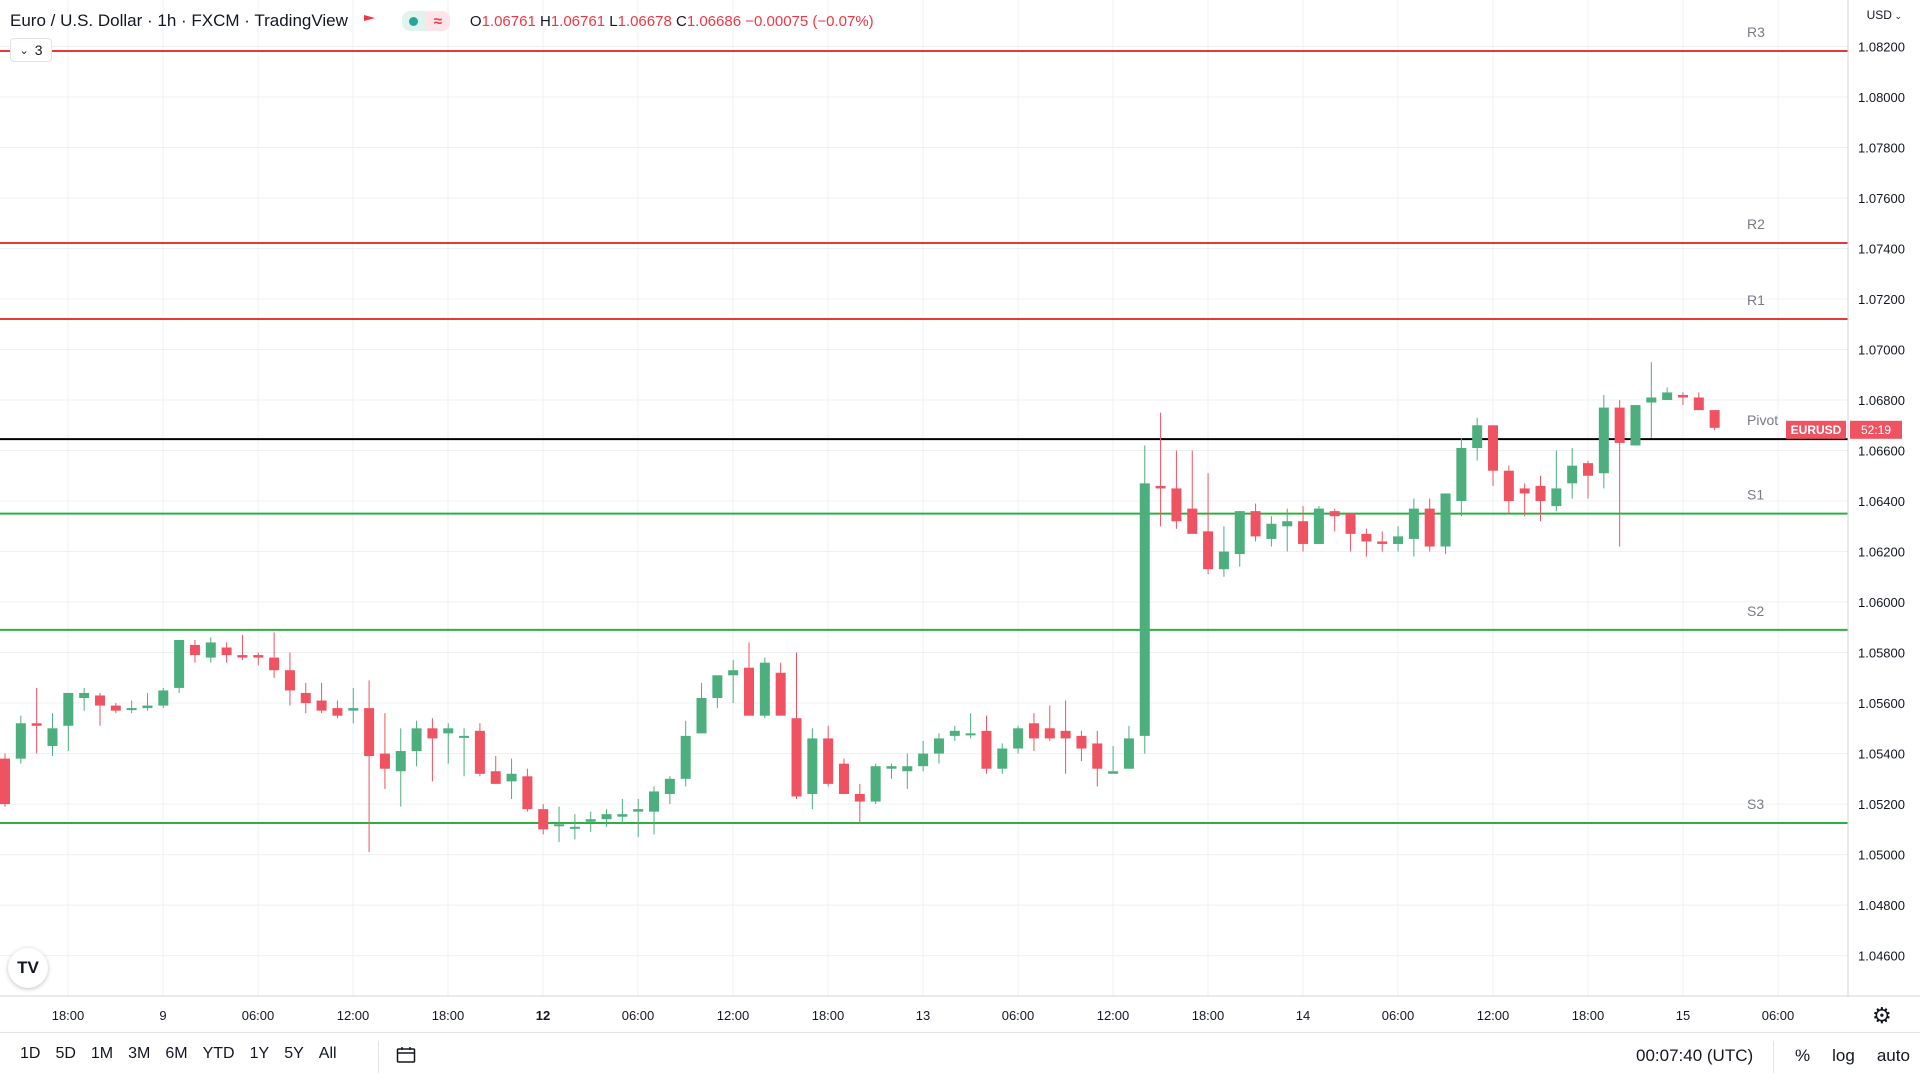 Image resolution: width=1920 pixels, height=1081 pixels. Describe the element at coordinates (369, 21) in the screenshot. I see `flag-icon` at that location.